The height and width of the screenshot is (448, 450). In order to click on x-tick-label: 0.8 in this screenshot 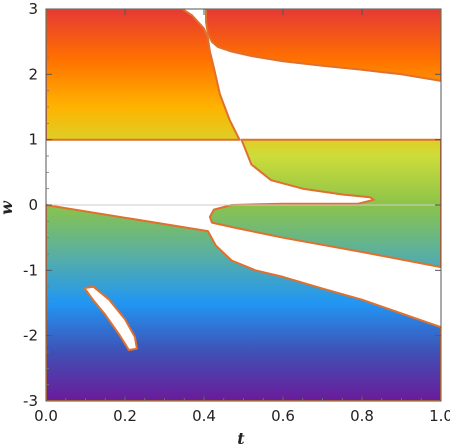, I will do `click(362, 416)`.